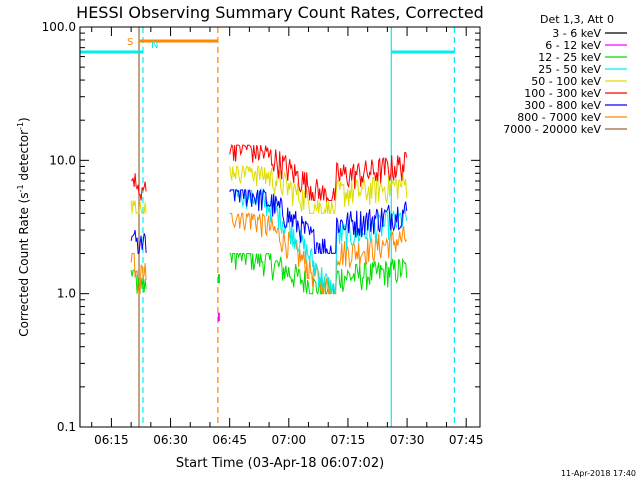  Describe the element at coordinates (111, 440) in the screenshot. I see `x-tick-label: 06:15` at that location.